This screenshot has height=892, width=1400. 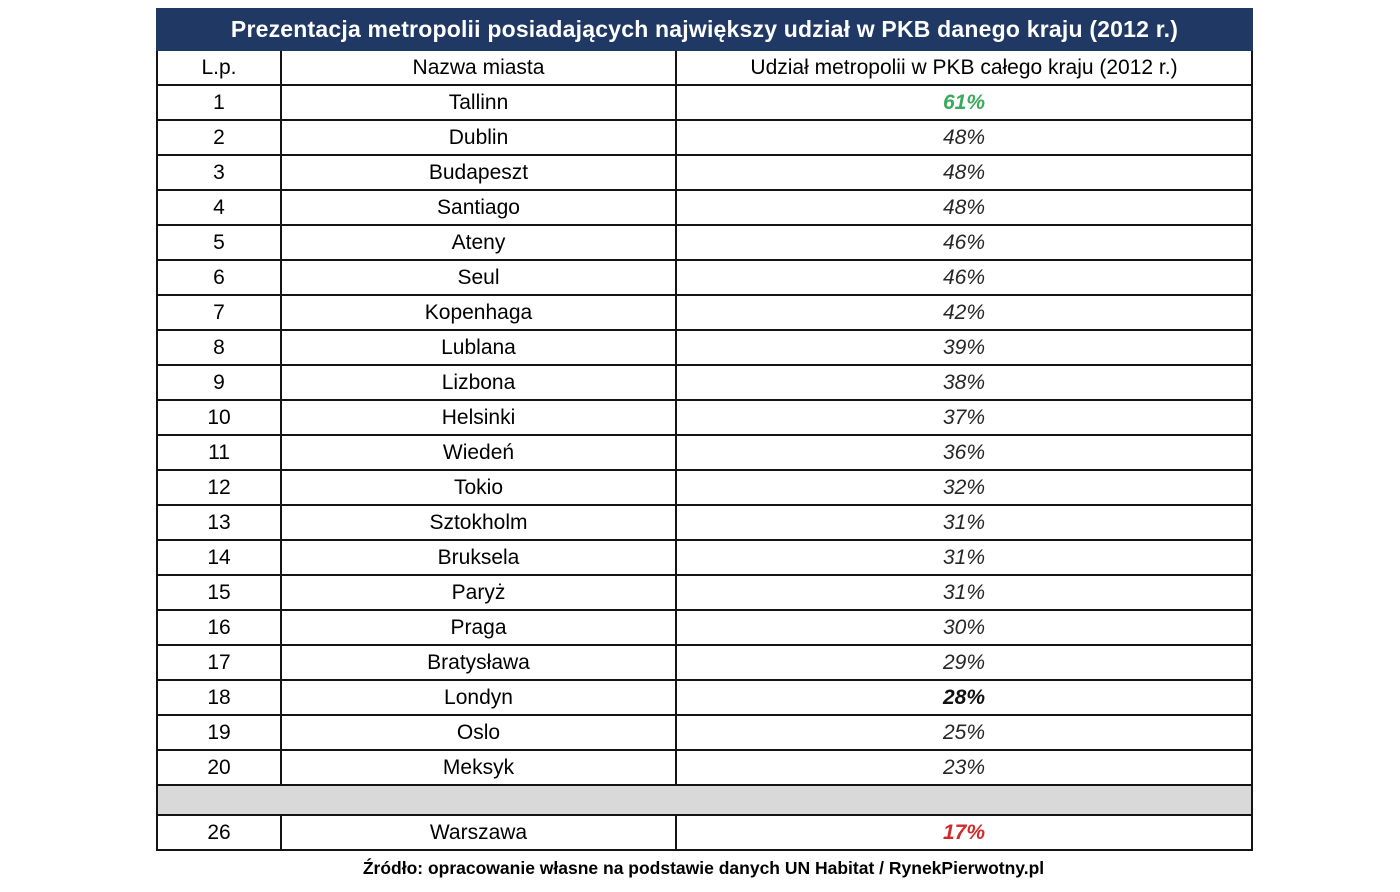 I want to click on table-row: 19 Oslo 25%, so click(x=705, y=732).